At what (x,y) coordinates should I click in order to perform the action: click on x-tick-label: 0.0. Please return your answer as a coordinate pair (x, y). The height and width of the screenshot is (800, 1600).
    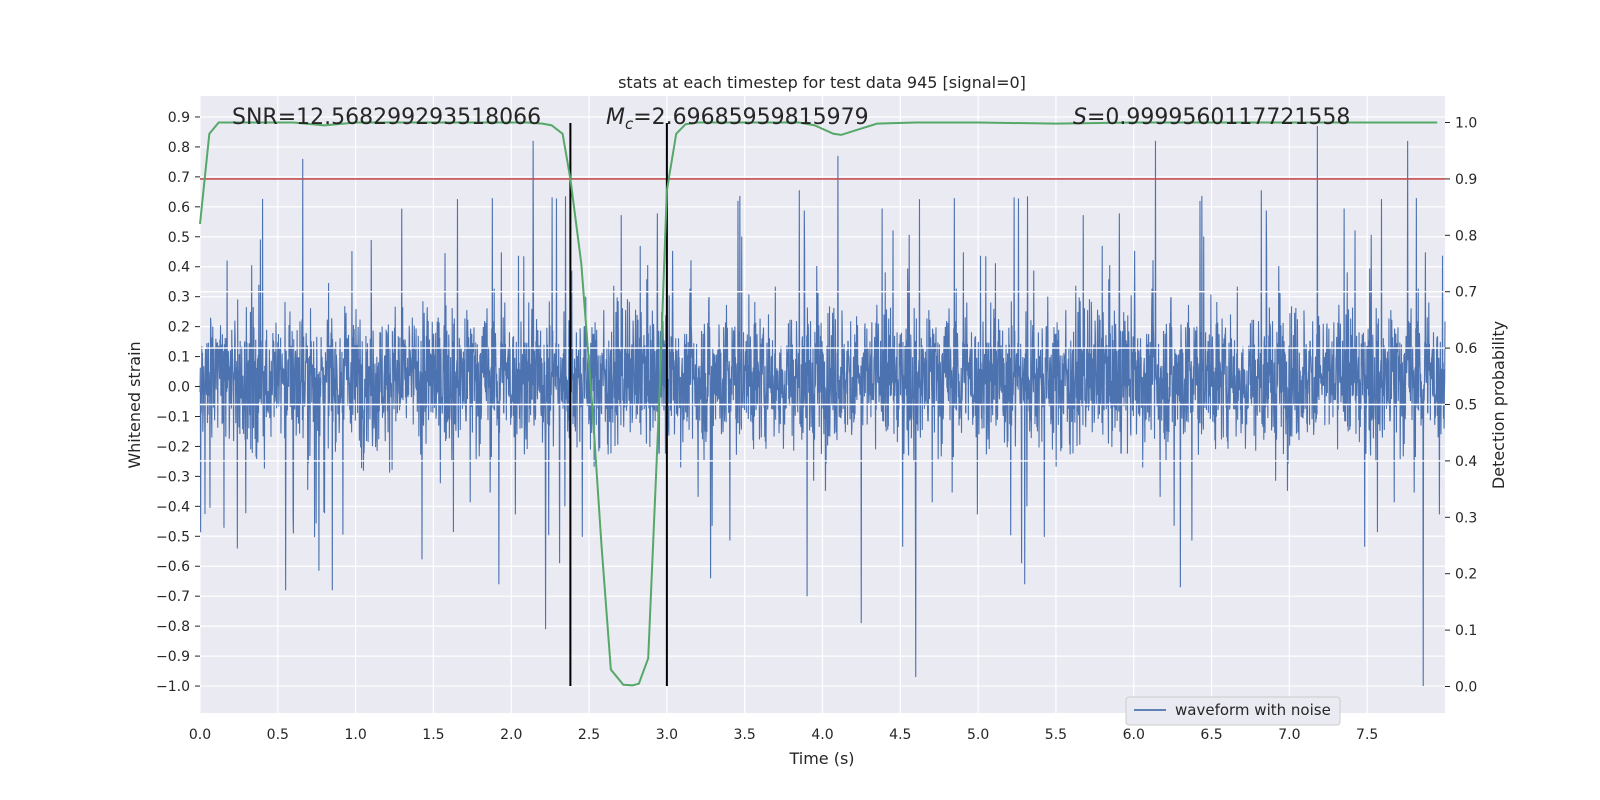
    Looking at the image, I should click on (200, 735).